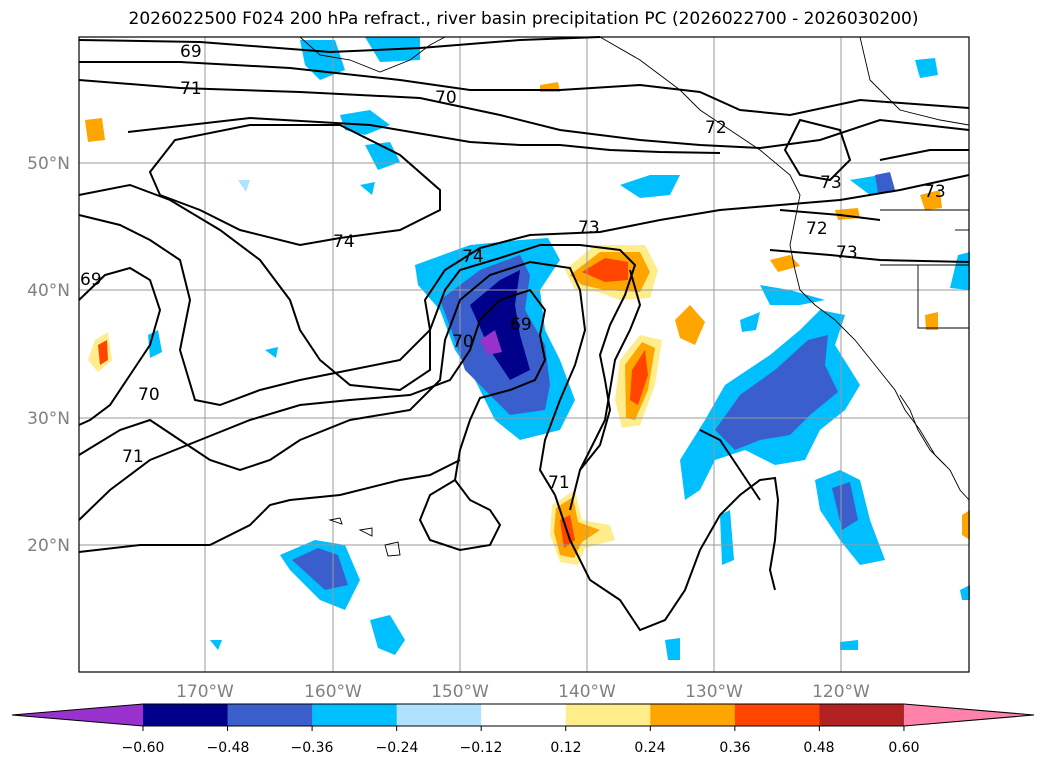 This screenshot has height=765, width=1047. I want to click on lon-label: 140°W, so click(587, 692).